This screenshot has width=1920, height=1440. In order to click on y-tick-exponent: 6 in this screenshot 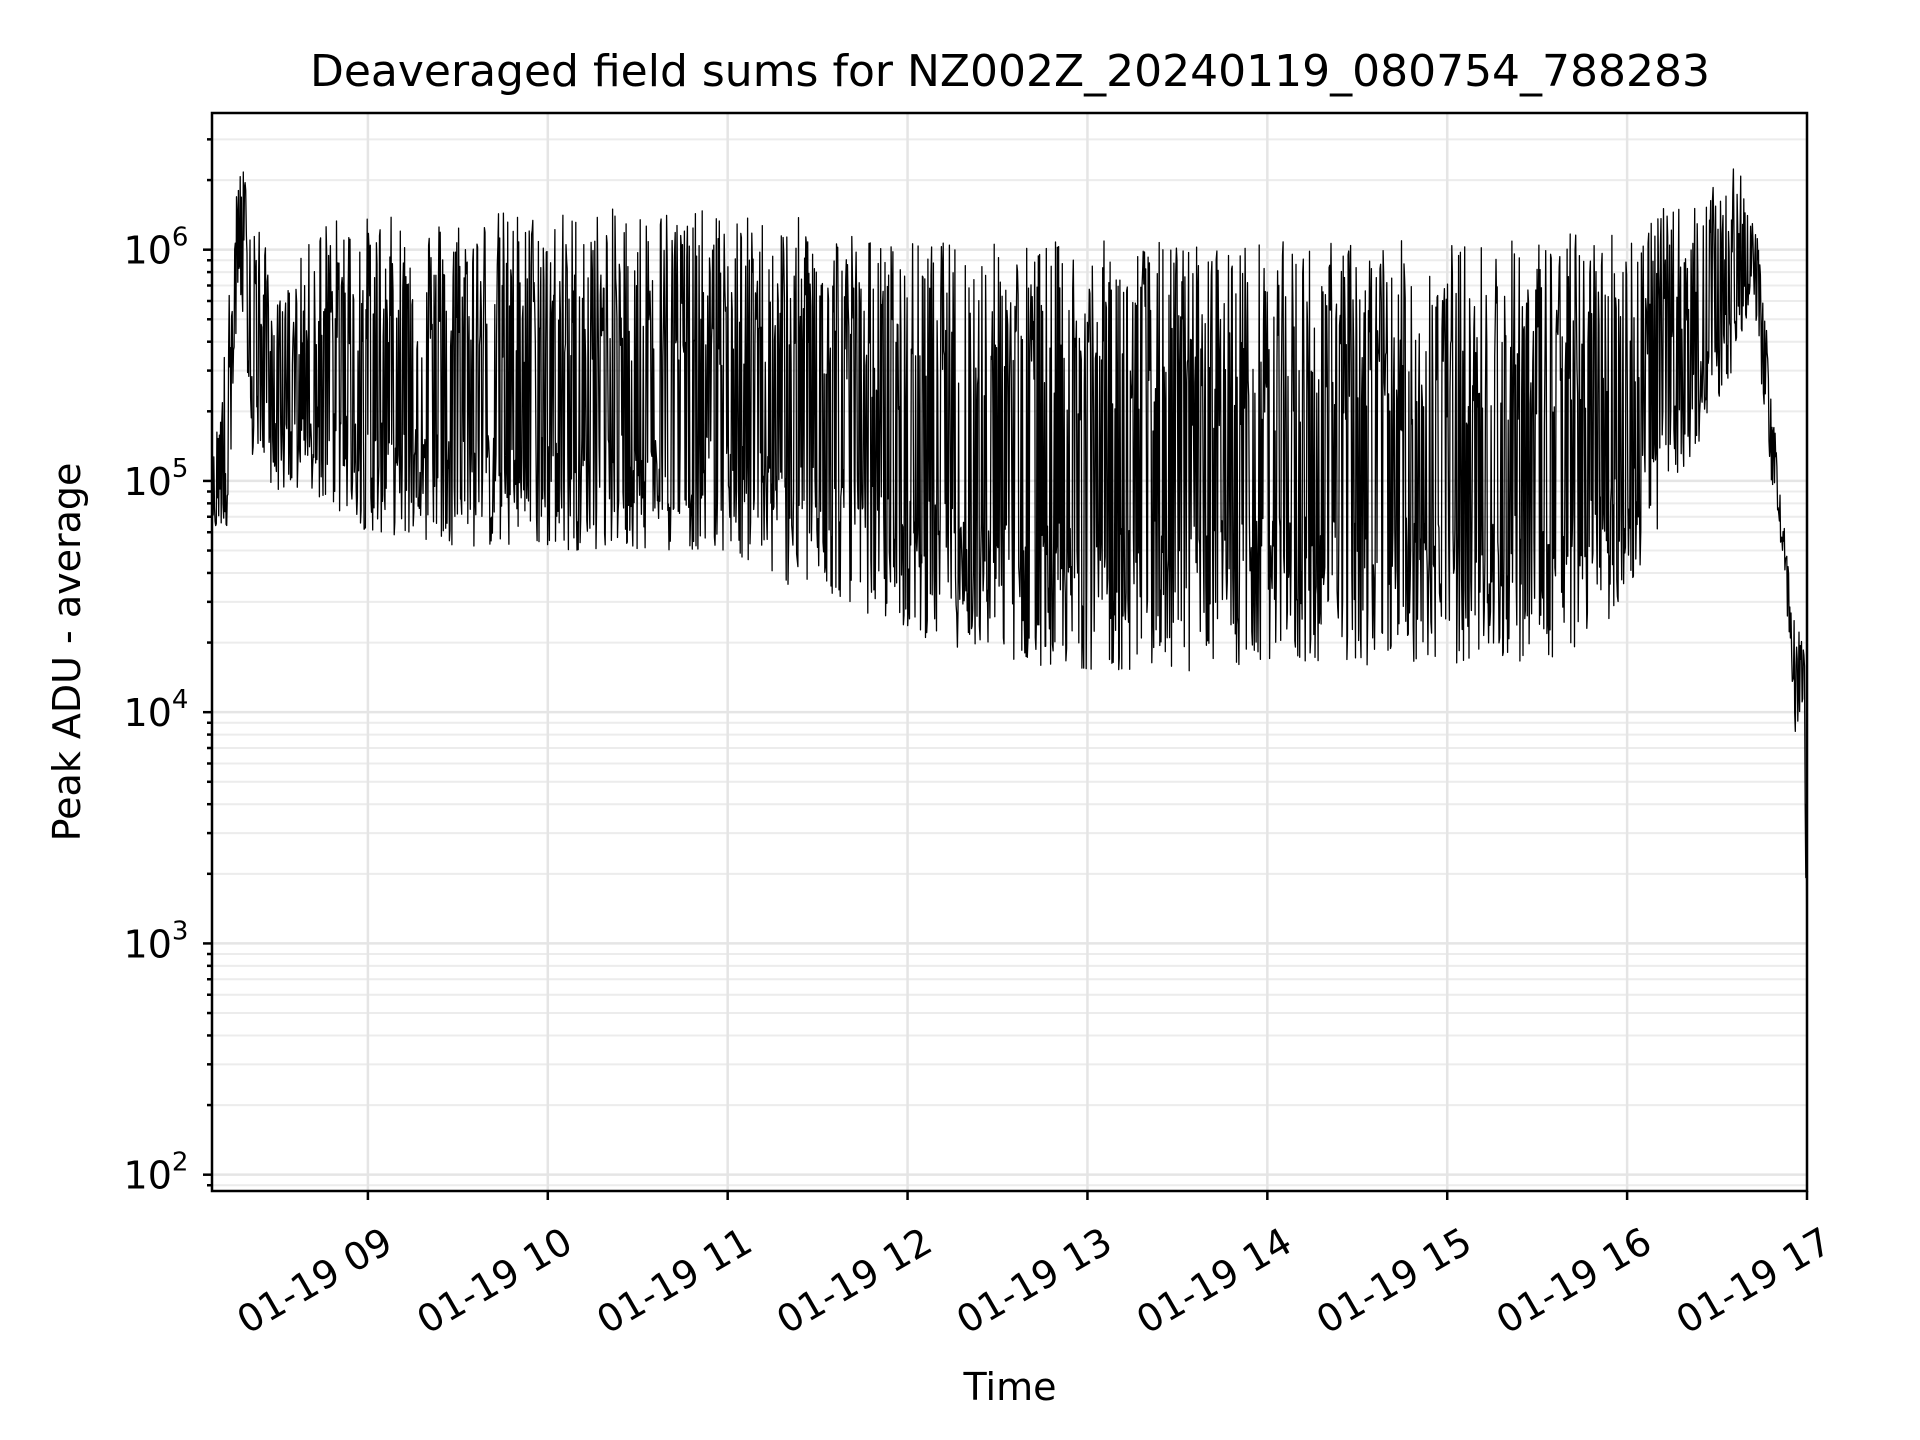, I will do `click(180, 238)`.